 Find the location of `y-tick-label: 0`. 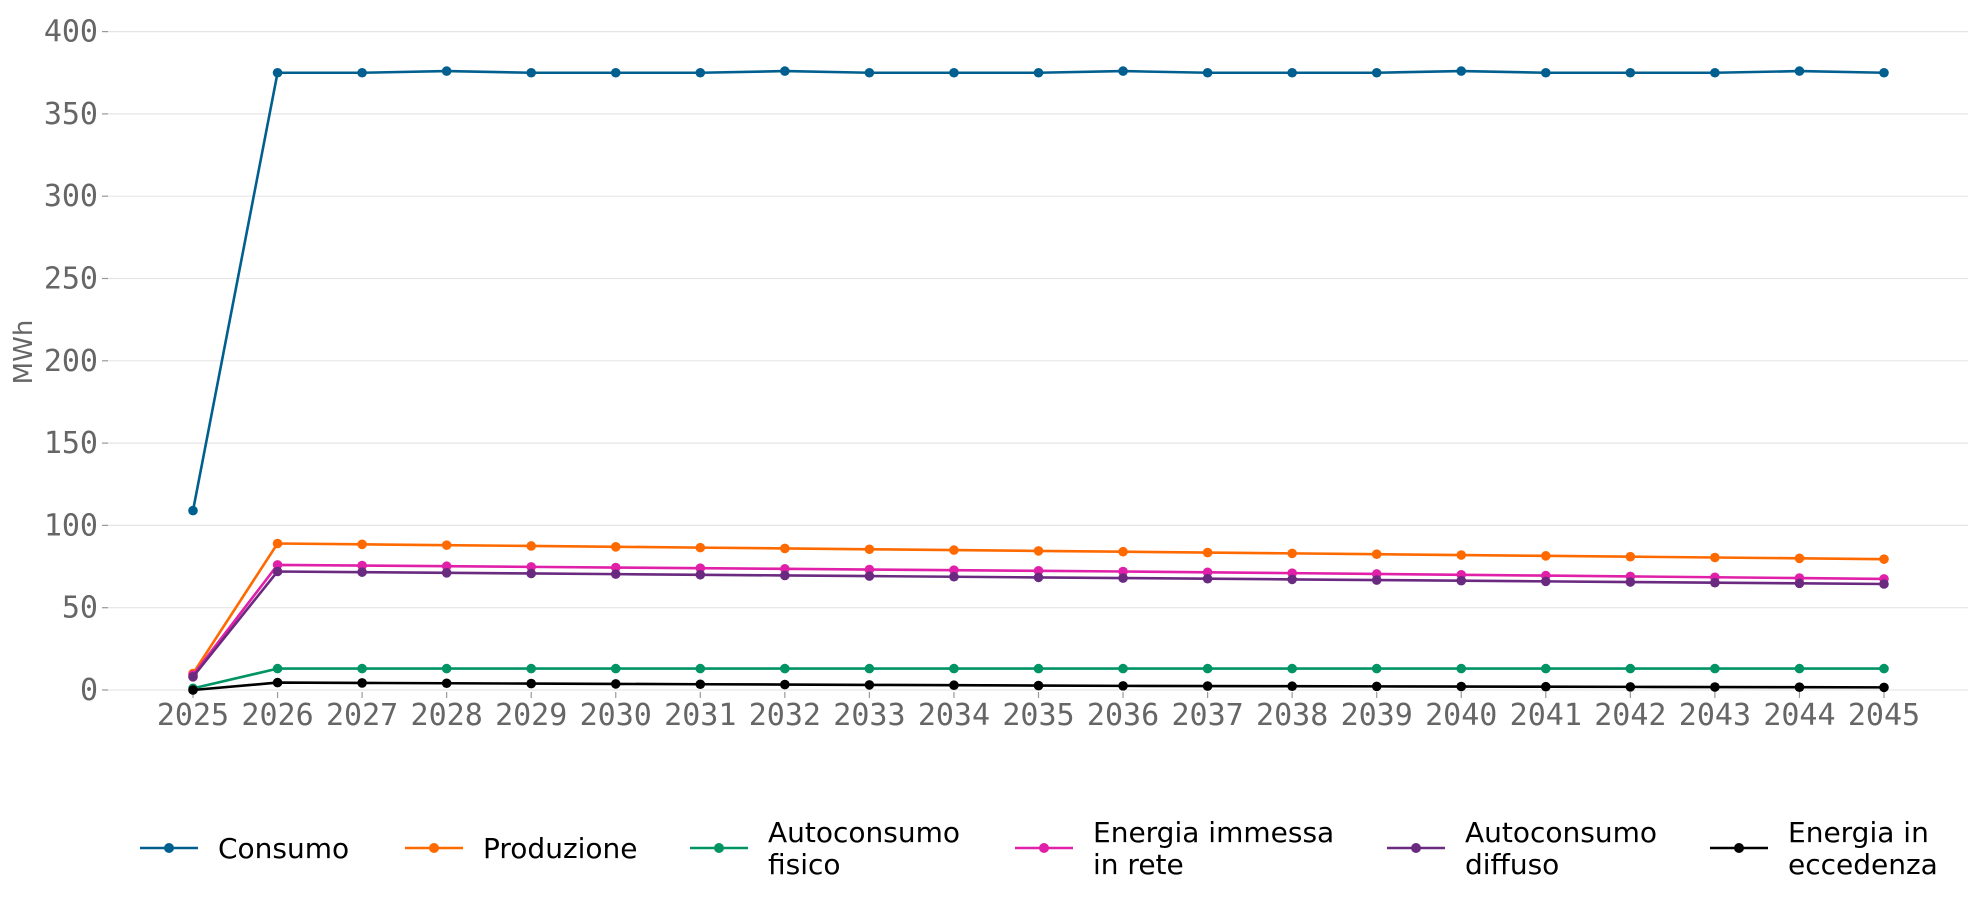

y-tick-label: 0 is located at coordinates (89, 690).